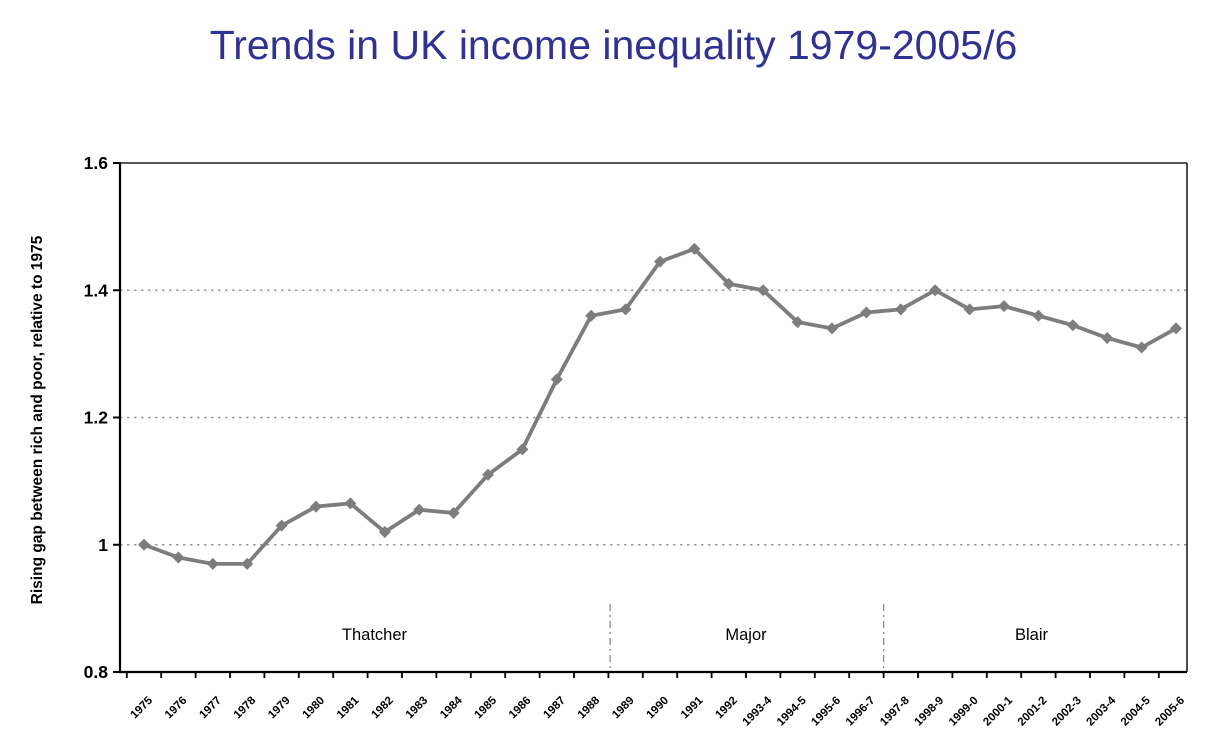 The height and width of the screenshot is (756, 1227). Describe the element at coordinates (348, 707) in the screenshot. I see `x-tick-label: 1981` at that location.